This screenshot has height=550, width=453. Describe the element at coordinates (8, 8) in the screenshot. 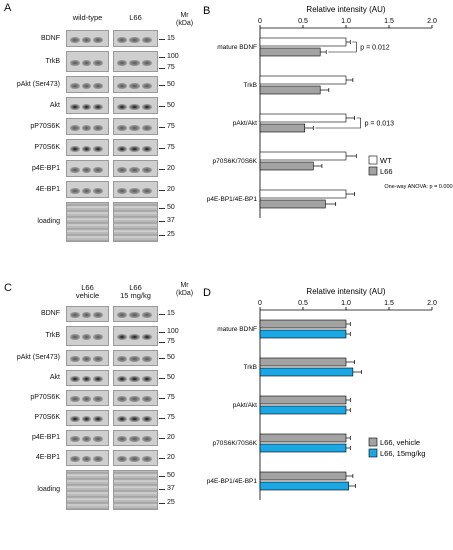

I see `panel-letter-a: A` at that location.